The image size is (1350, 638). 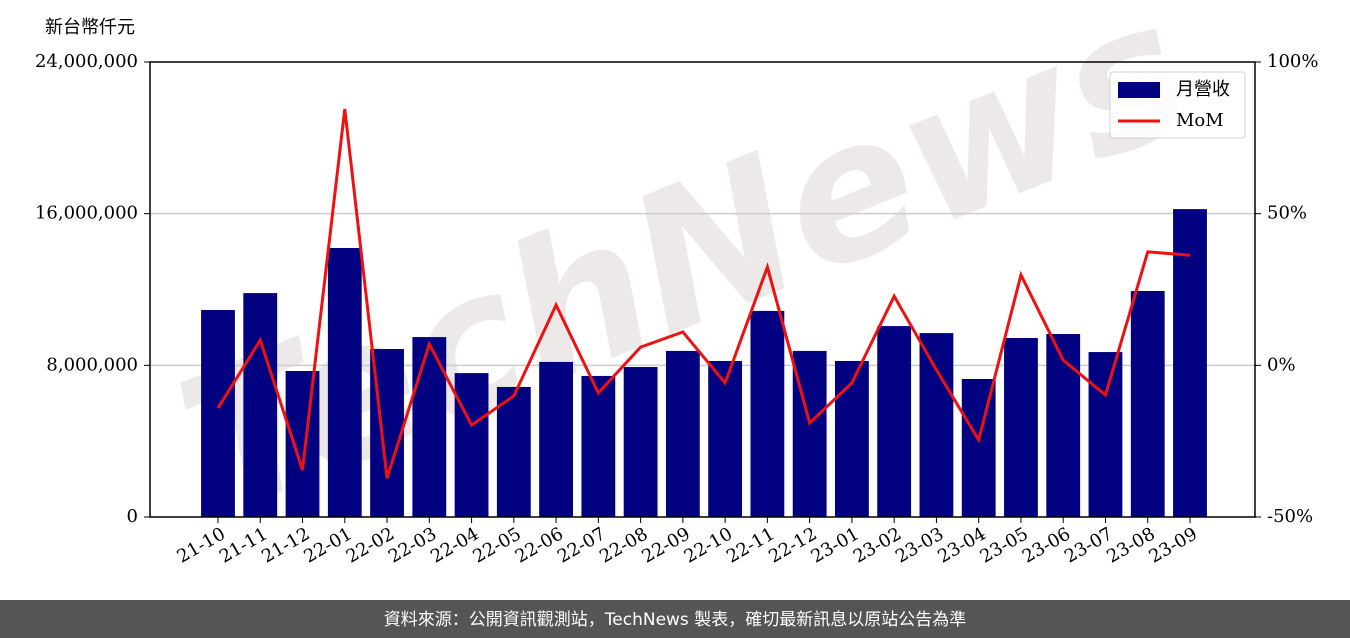 What do you see at coordinates (1173, 545) in the screenshot?
I see `x-tick-label: 23-09` at bounding box center [1173, 545].